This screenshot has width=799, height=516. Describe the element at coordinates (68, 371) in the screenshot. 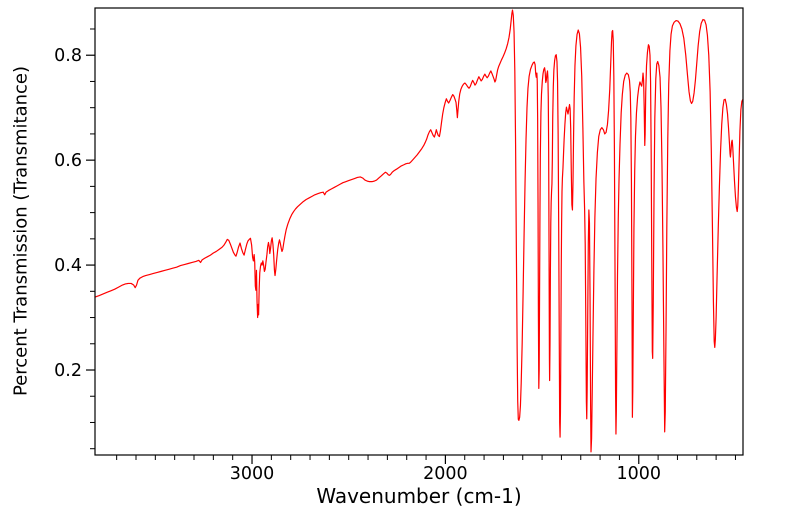

I see `y-tick-label: 0.2` at that location.